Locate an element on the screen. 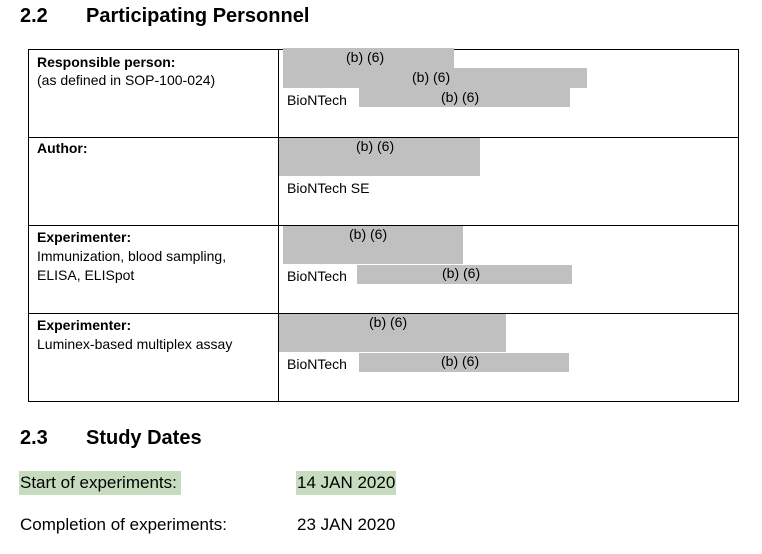 This screenshot has width=762, height=554. author-company: BioNTech SE is located at coordinates (328, 188).